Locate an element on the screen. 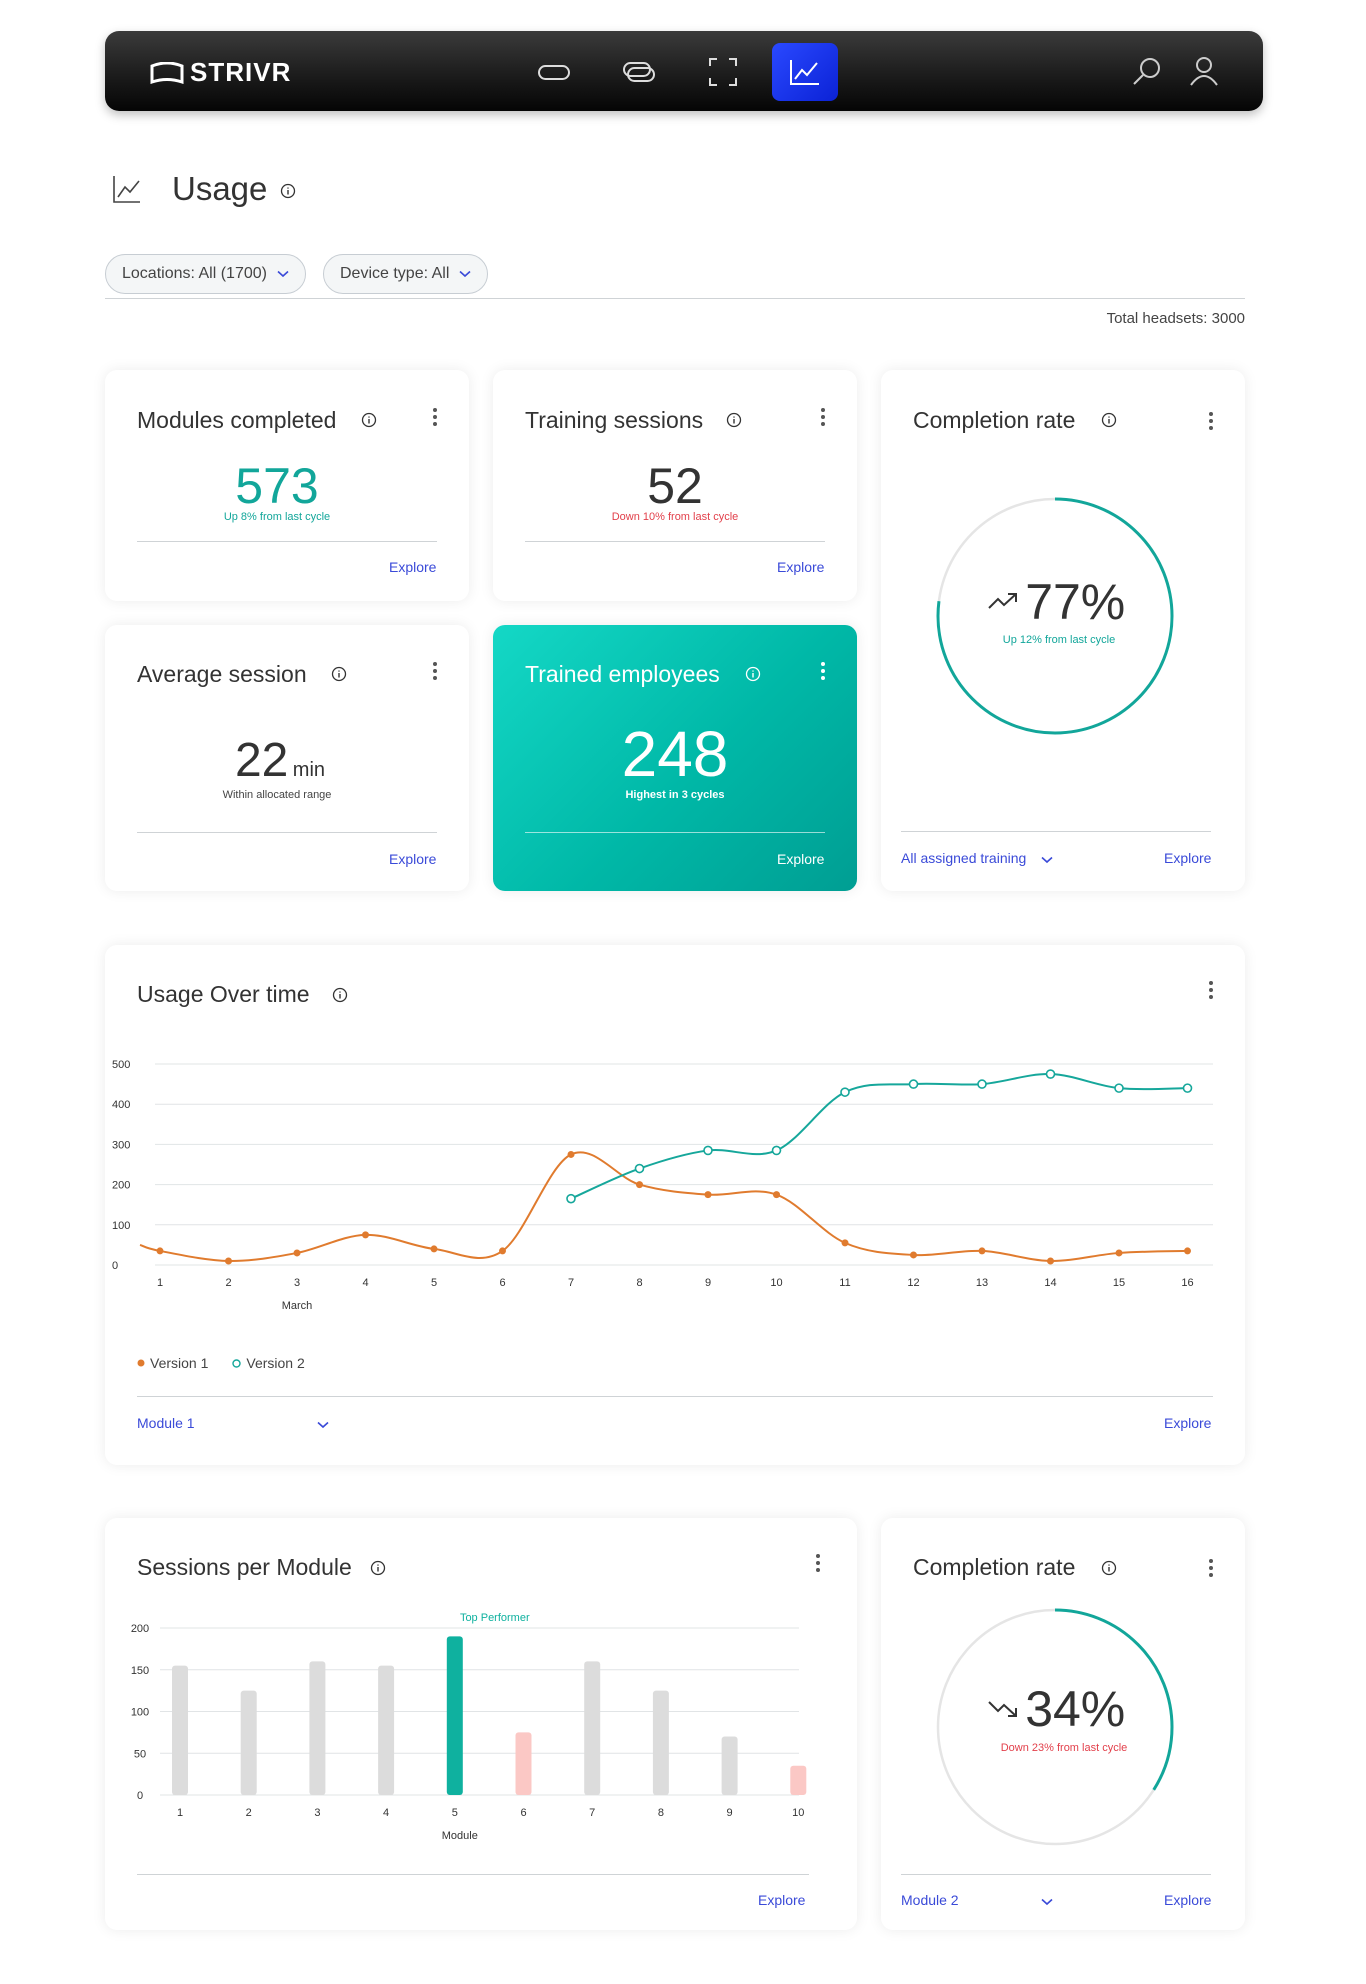  user-icon is located at coordinates (1204, 71).